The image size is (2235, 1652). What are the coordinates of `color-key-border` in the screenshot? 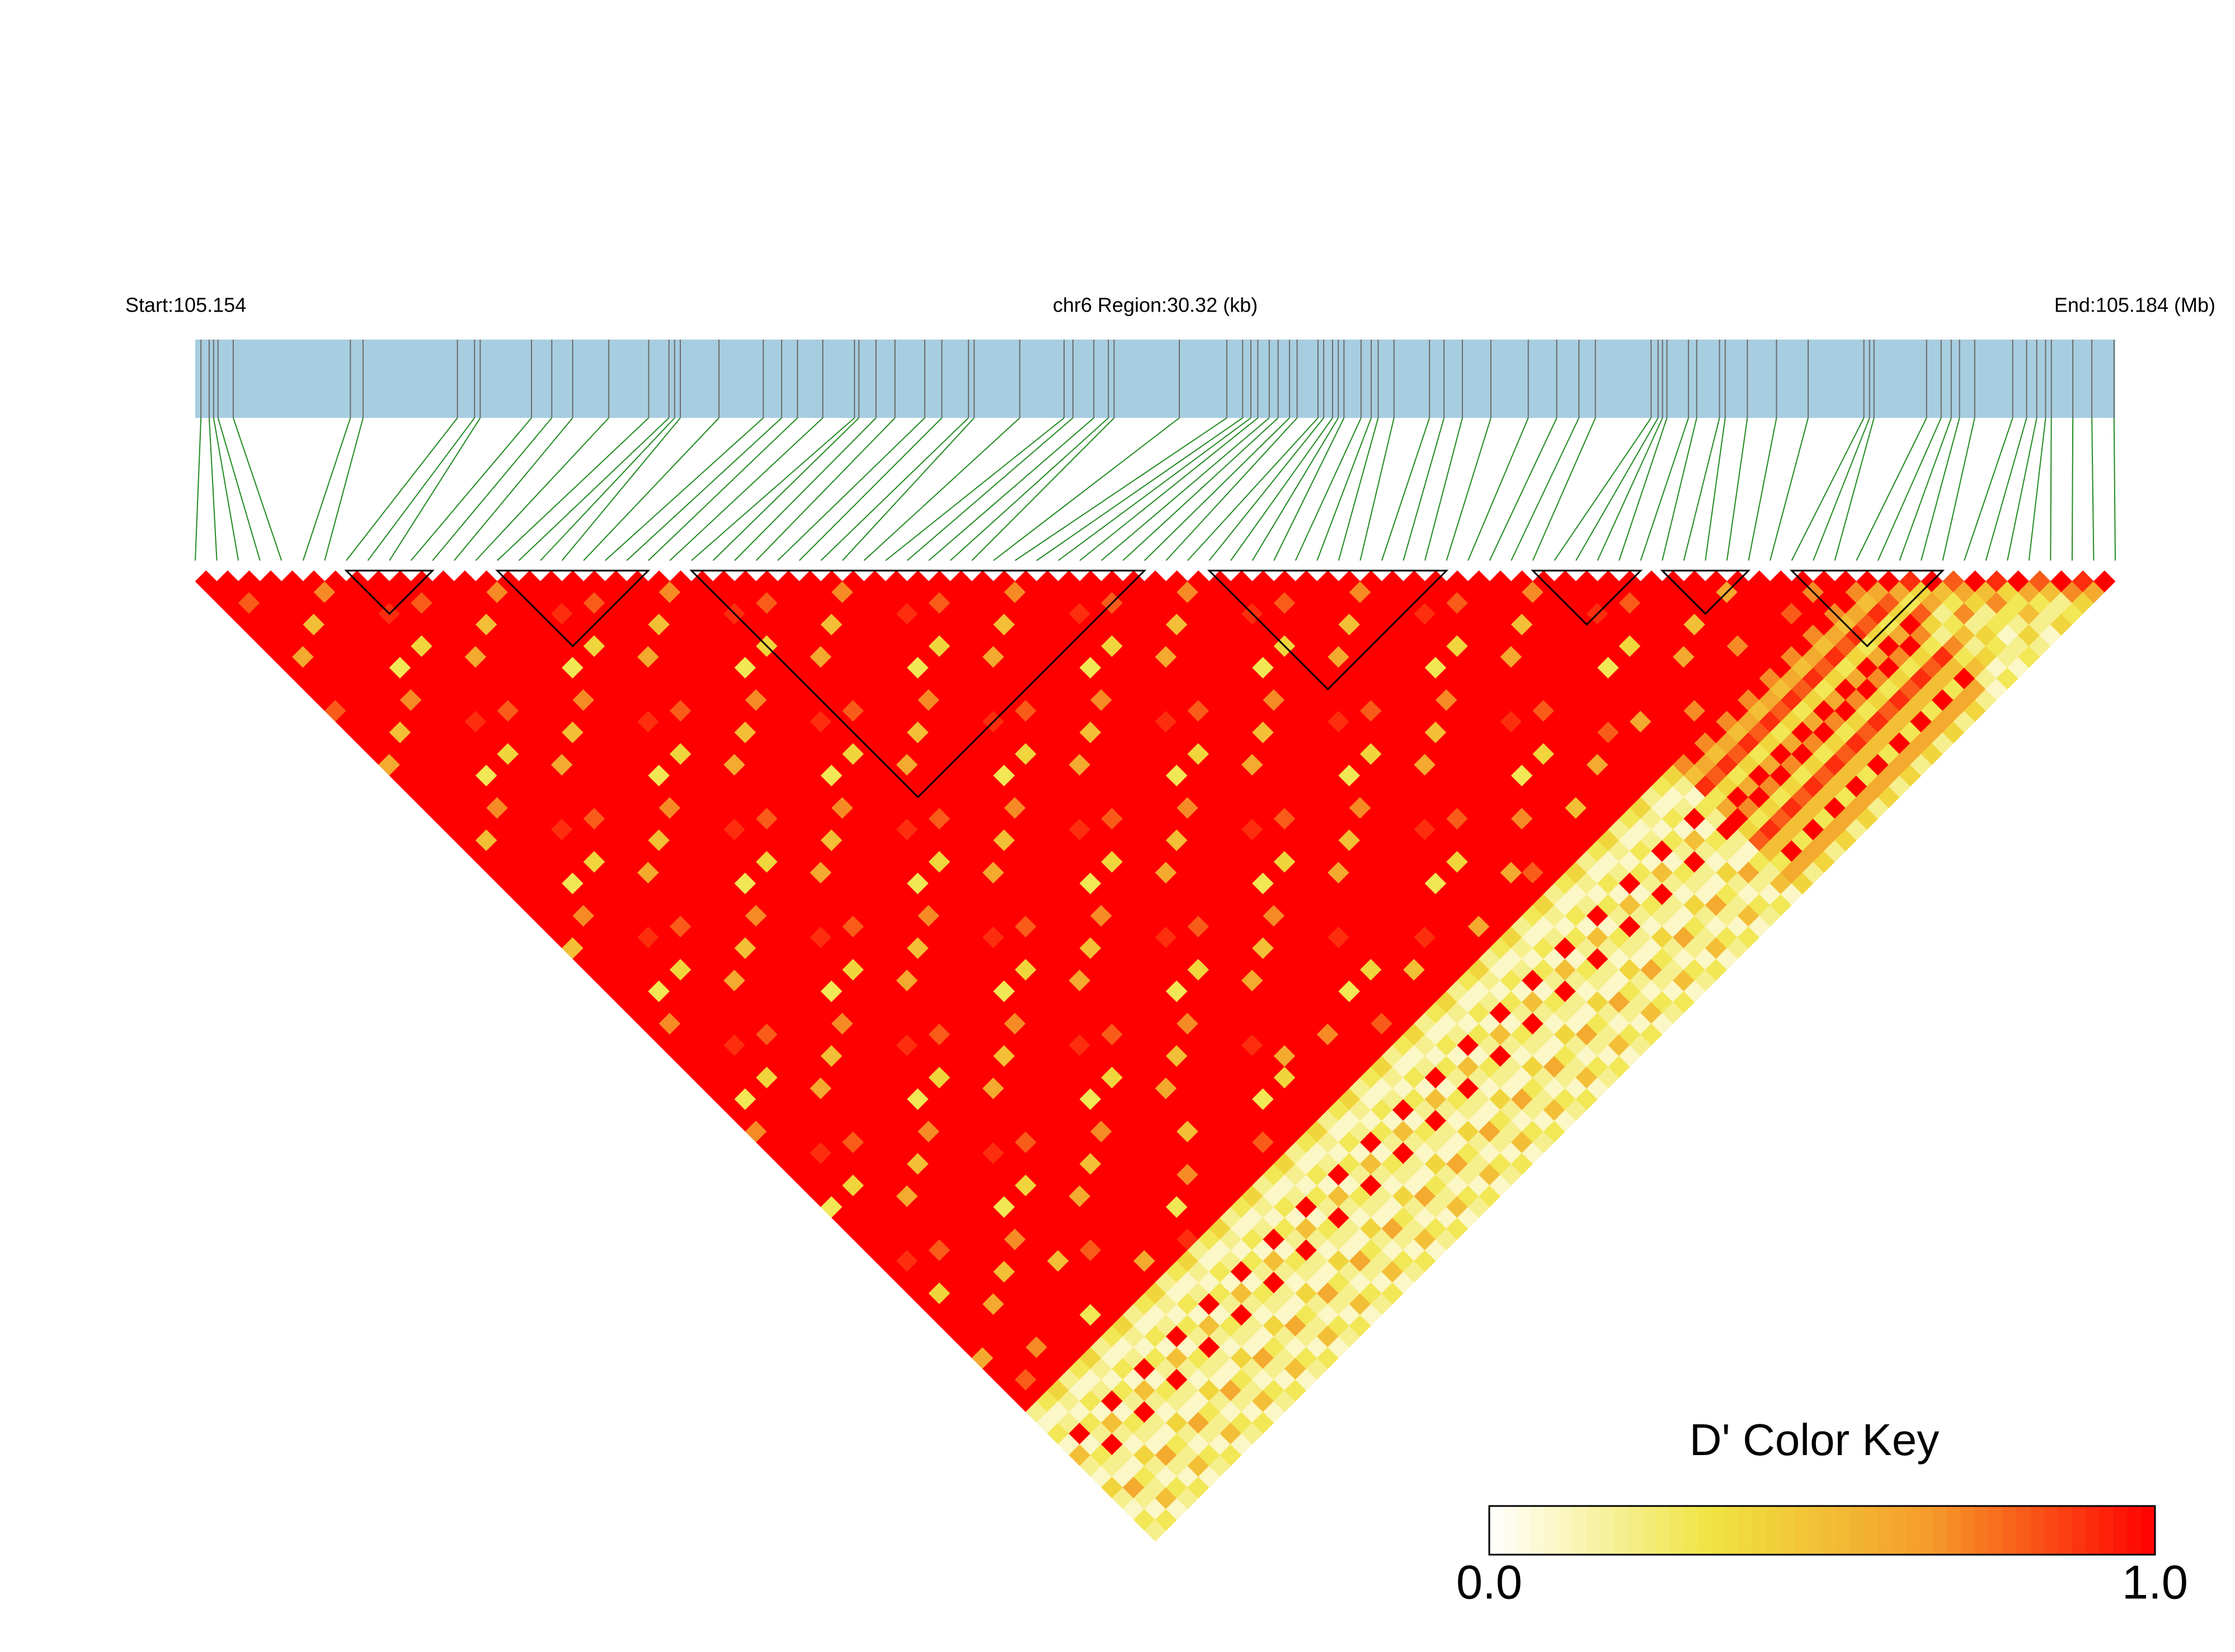 It's located at (1822, 1531).